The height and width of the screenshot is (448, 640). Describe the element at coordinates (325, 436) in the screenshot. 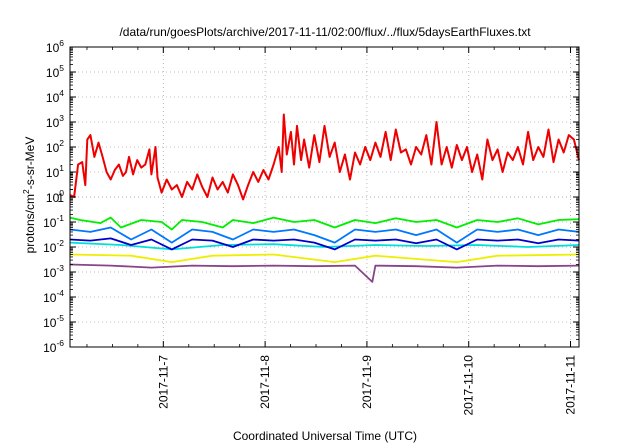

I see `x-axis-title: Coordinated Universal Time (UTC)` at that location.